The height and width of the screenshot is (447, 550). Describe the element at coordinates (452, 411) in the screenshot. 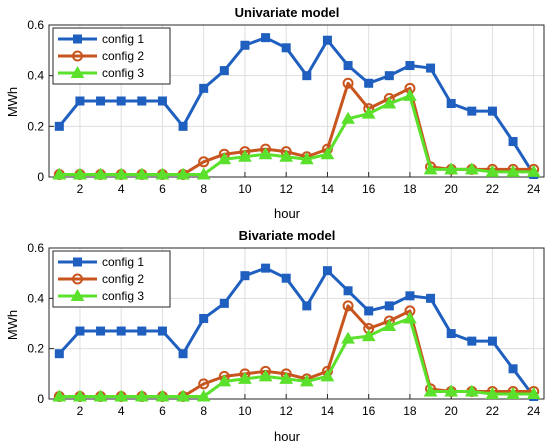

I see `x-tick-label: 20` at that location.